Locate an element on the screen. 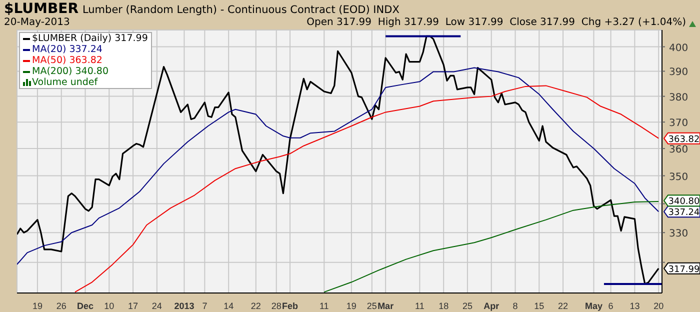  data-label: 317.99 is located at coordinates (684, 269).